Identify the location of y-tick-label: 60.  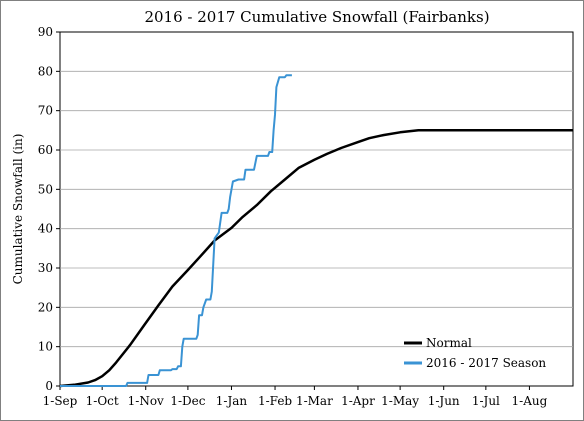
(45, 150).